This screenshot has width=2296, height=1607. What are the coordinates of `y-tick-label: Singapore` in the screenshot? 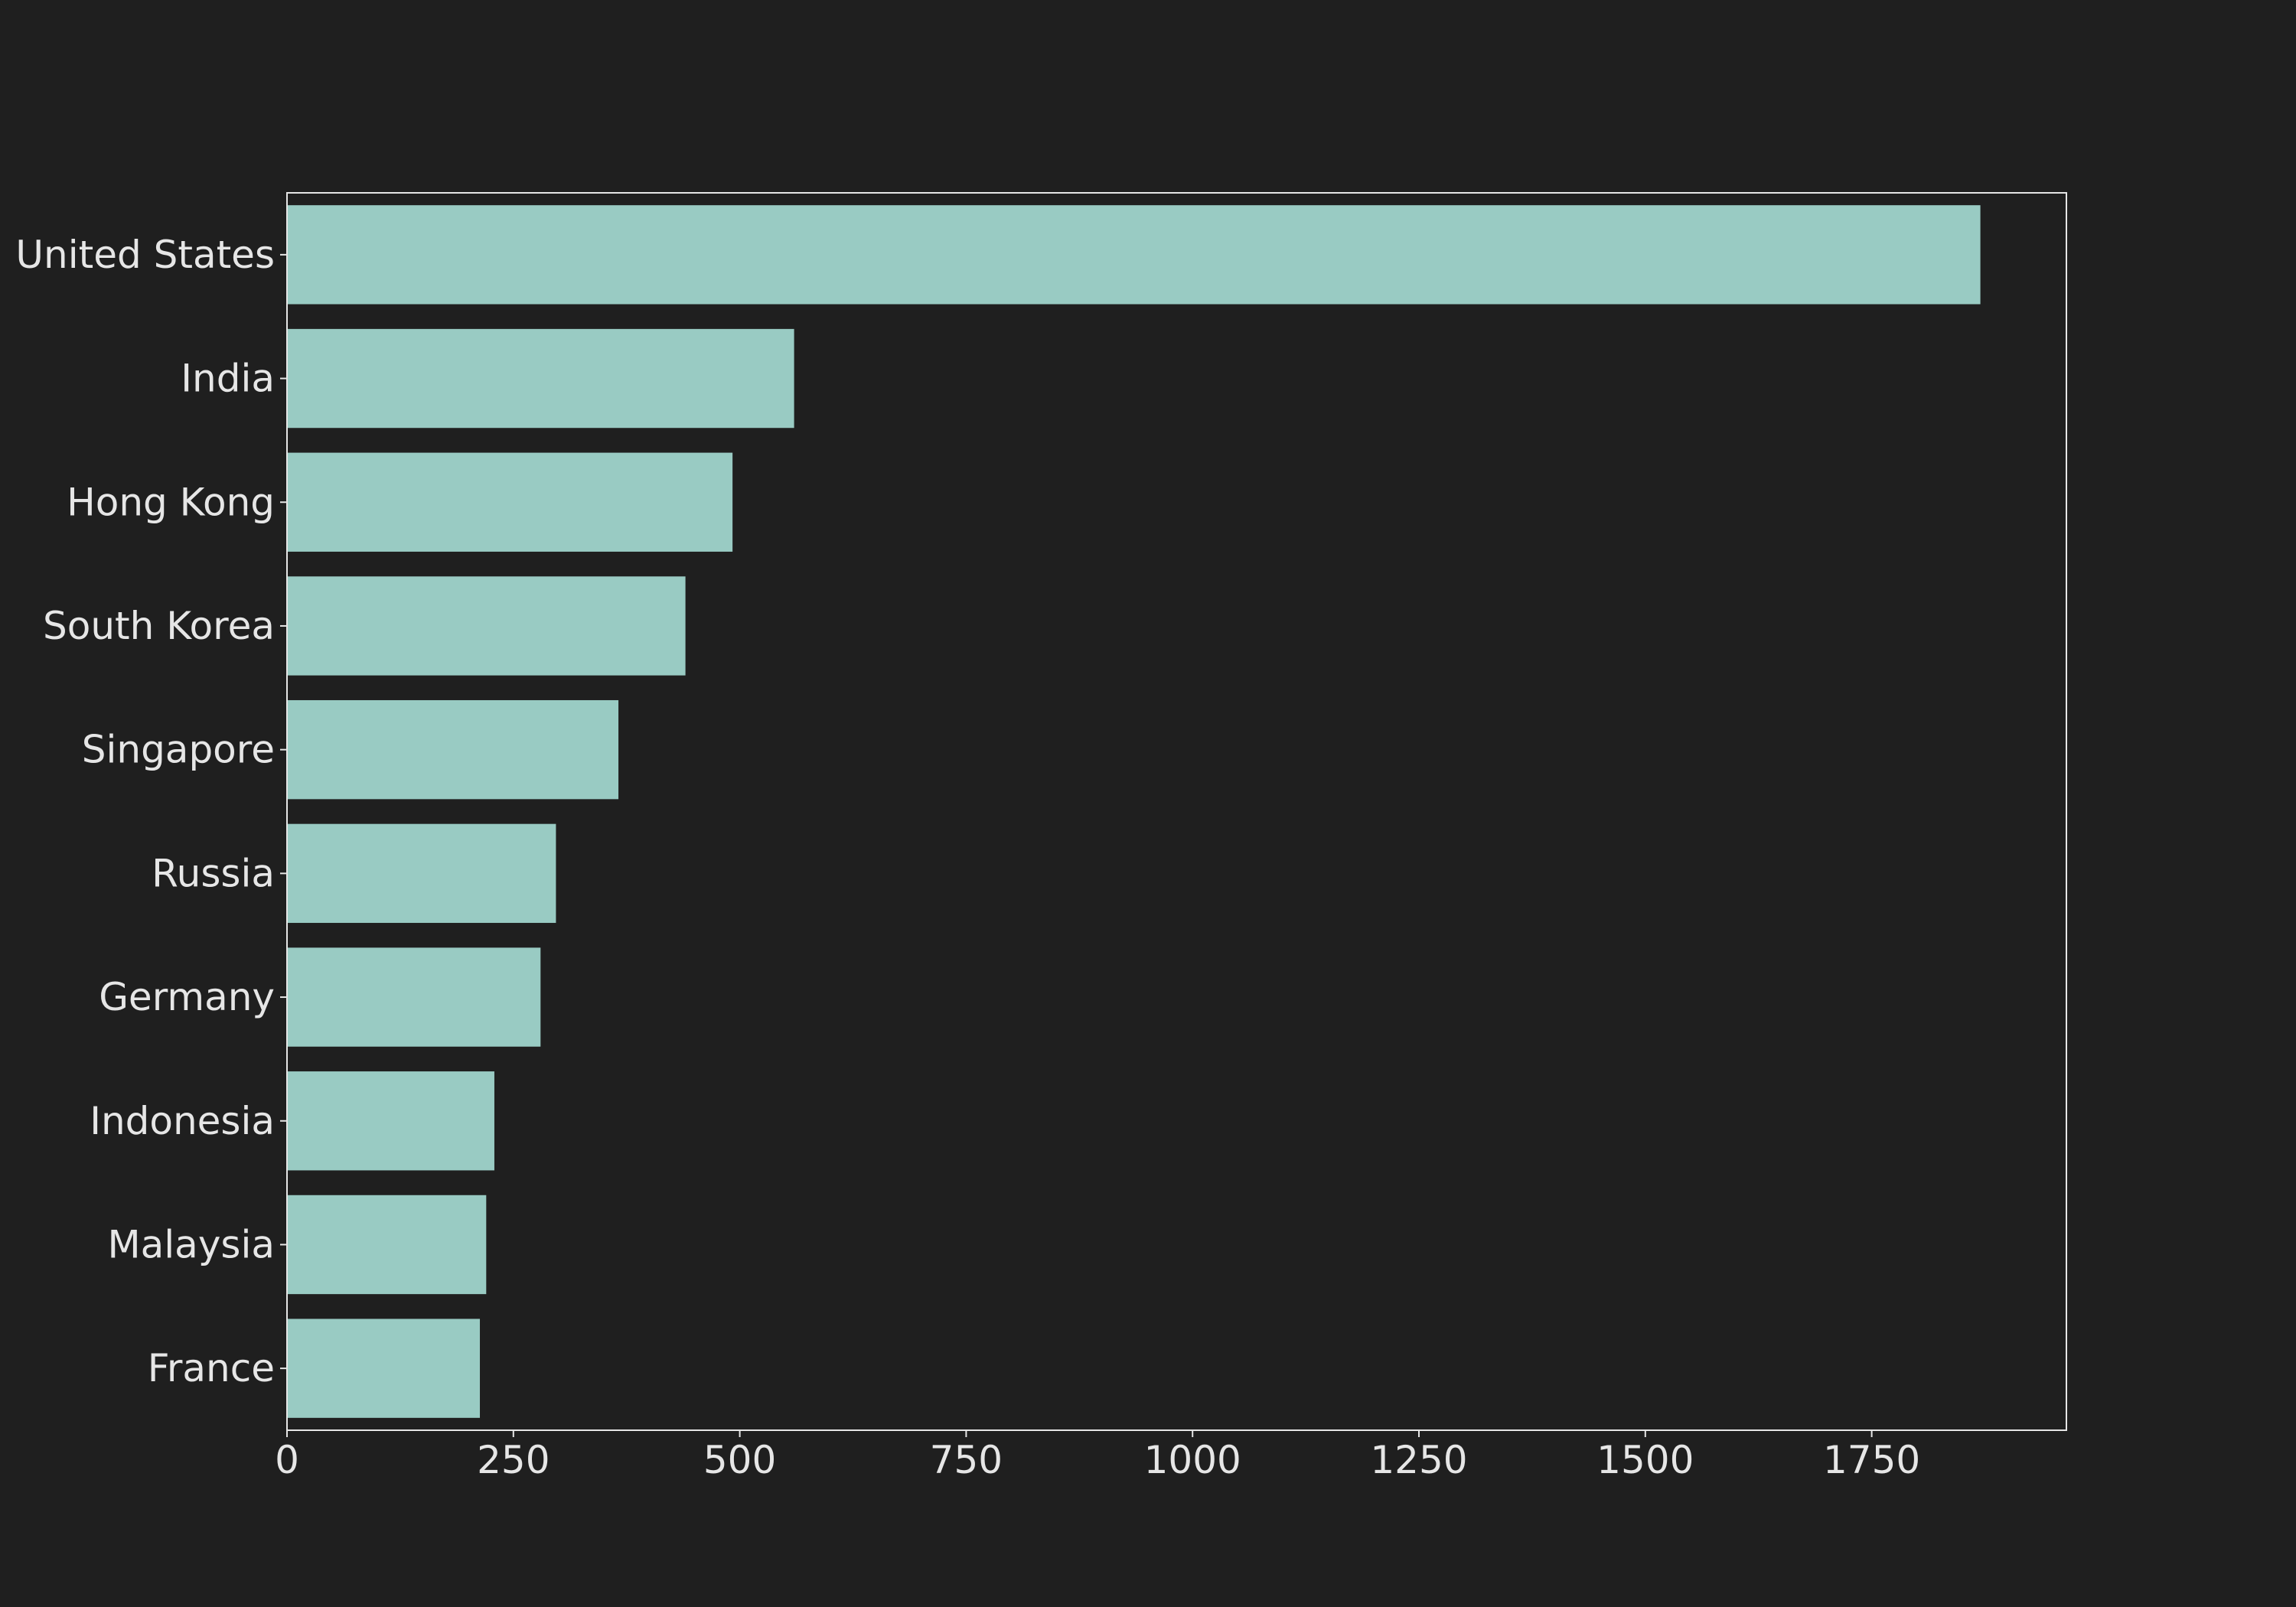 It's located at (178, 750).